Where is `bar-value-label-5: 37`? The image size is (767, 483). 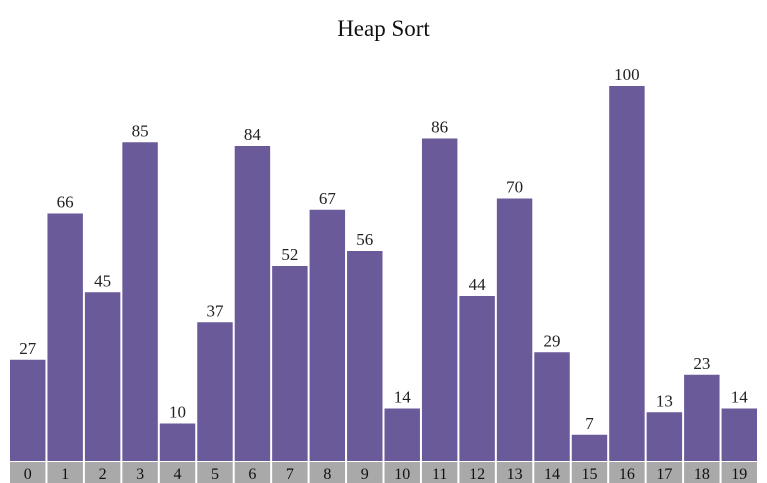 bar-value-label-5: 37 is located at coordinates (215, 310).